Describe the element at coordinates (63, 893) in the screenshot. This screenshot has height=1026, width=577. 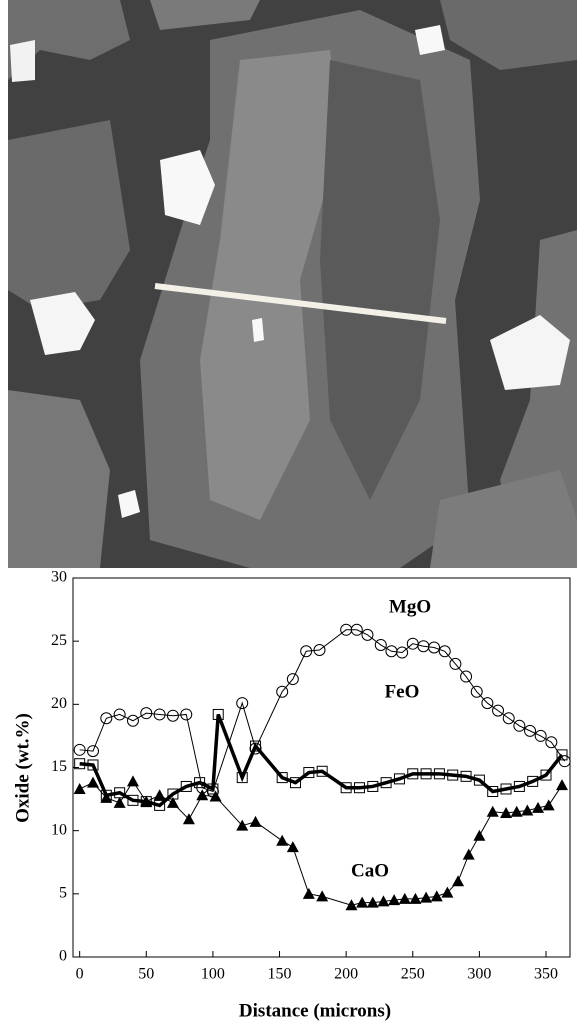
I see `y-tick-label: 5` at that location.